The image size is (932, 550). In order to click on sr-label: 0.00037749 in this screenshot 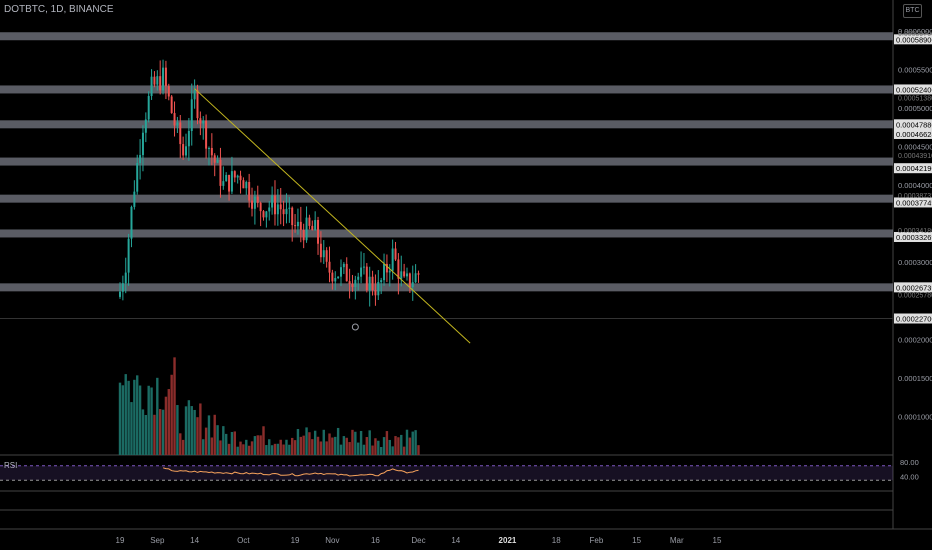, I will do `click(914, 202)`.